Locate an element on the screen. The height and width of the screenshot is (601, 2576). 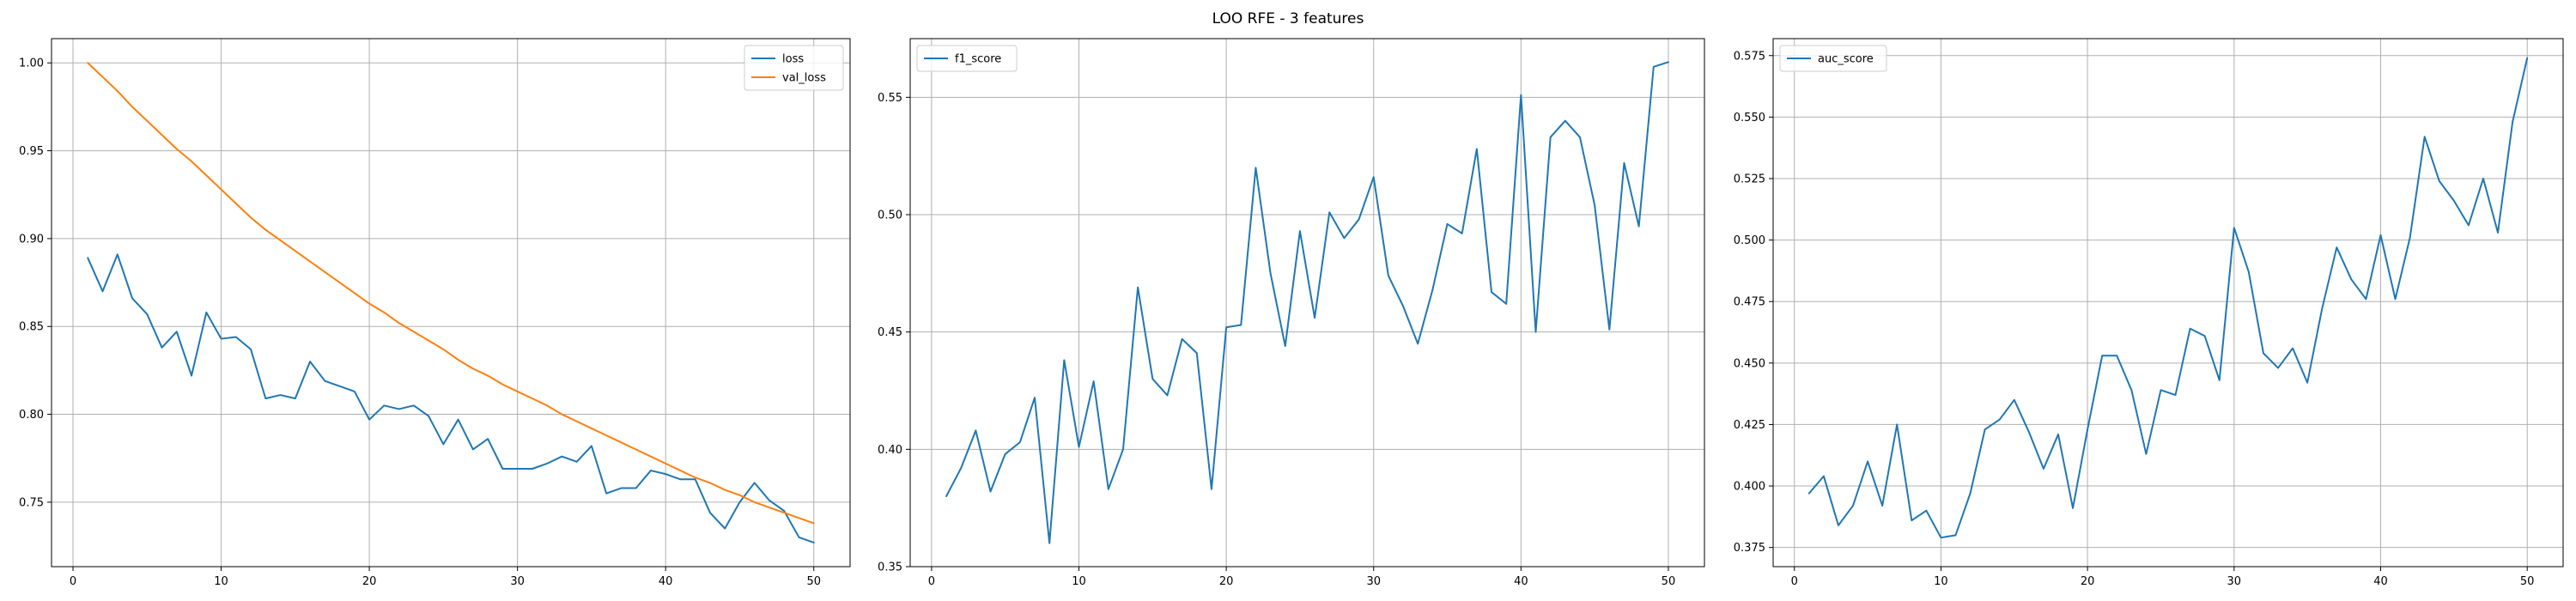
y-tick-label: 0.475 is located at coordinates (1749, 303).